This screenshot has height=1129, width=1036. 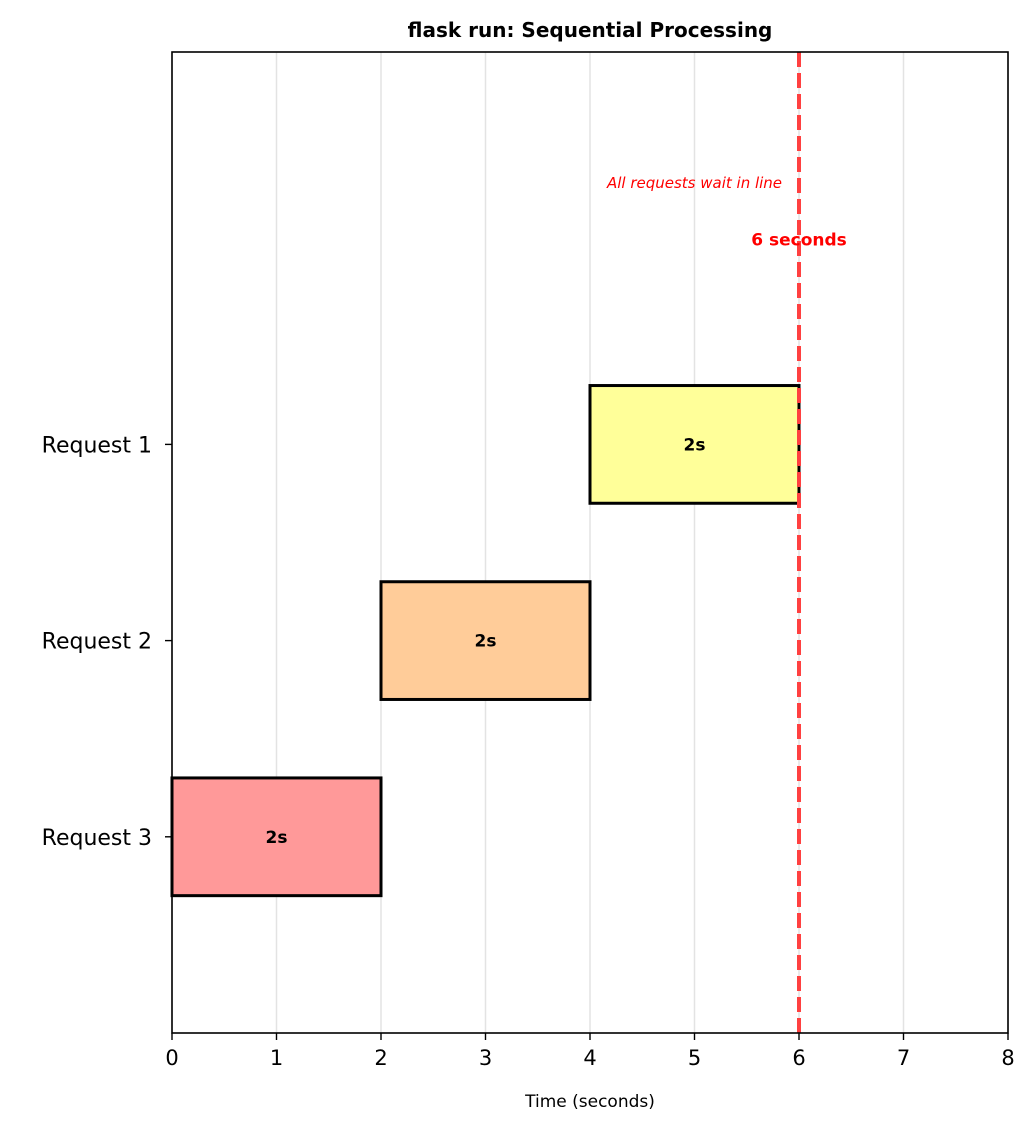 I want to click on x-tick-label: 1, so click(x=276, y=1058).